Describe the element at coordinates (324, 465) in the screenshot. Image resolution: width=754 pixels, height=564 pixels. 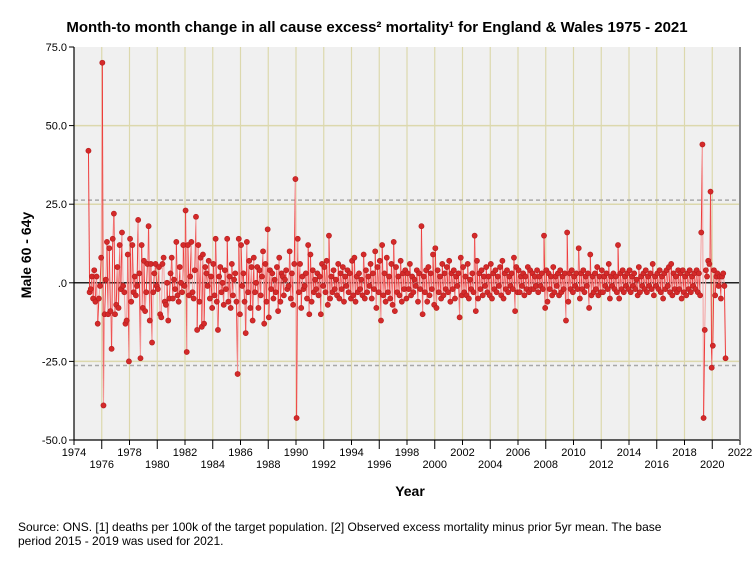
I see `x-tick-label: 1992` at that location.